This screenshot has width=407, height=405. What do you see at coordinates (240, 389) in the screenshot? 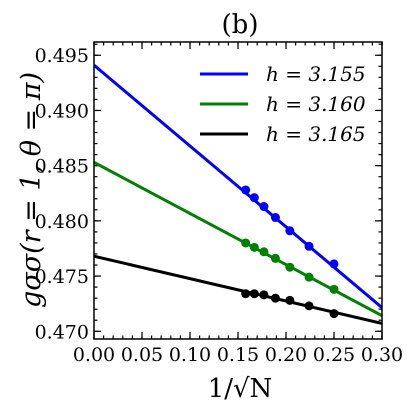
I see `x-axis-label: 1/√N` at bounding box center [240, 389].